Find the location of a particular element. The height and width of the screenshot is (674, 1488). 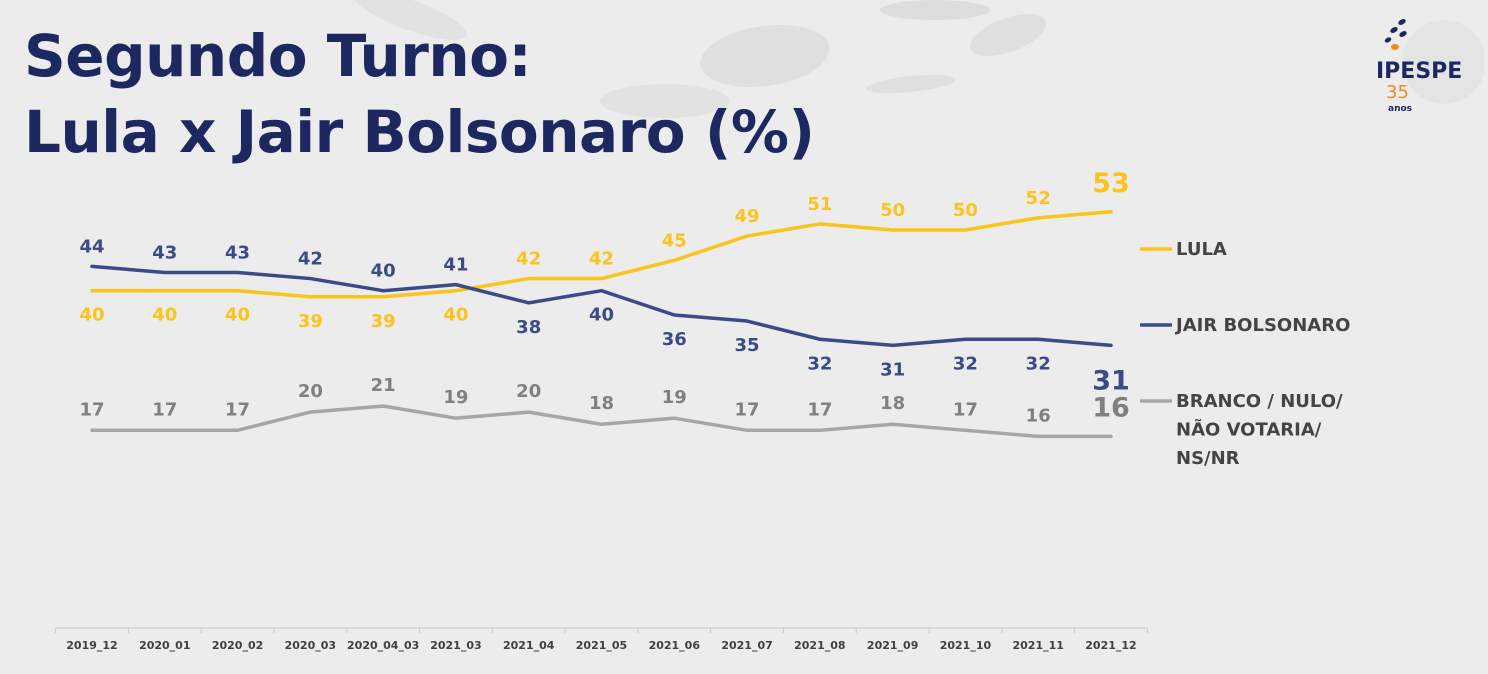

x-tick-label: 2021_10 is located at coordinates (966, 645).